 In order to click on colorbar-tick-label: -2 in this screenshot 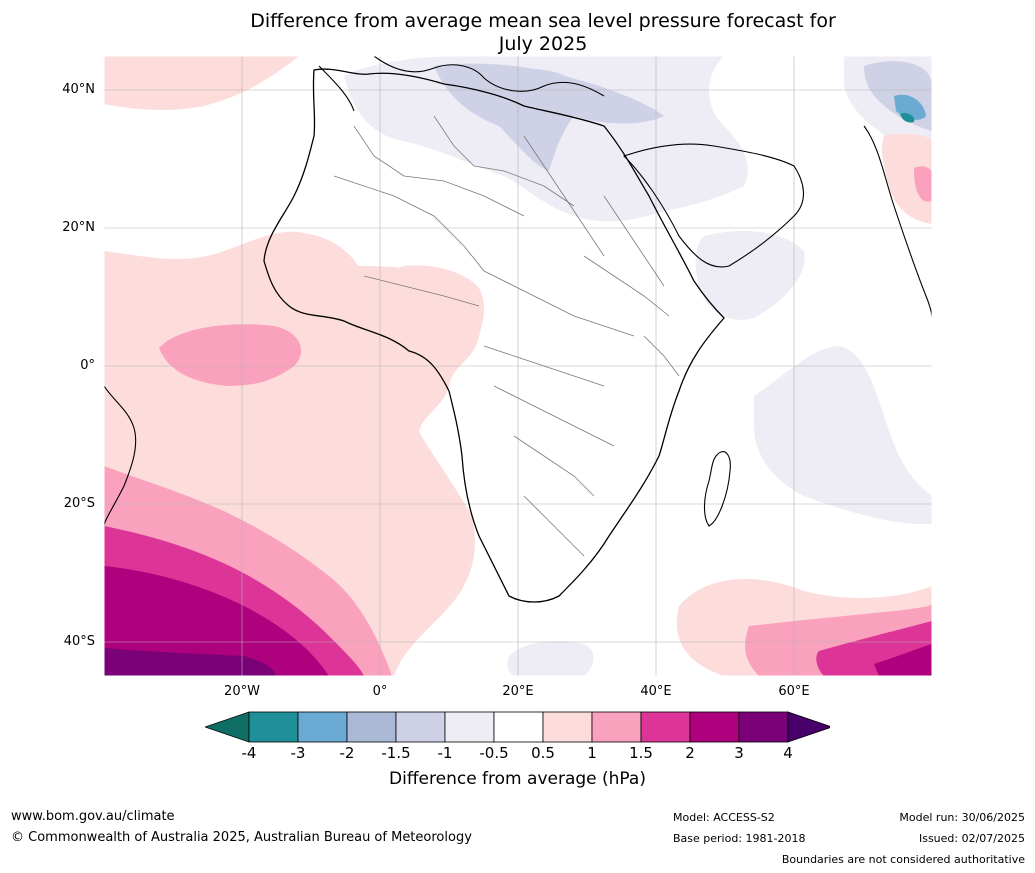, I will do `click(347, 753)`.